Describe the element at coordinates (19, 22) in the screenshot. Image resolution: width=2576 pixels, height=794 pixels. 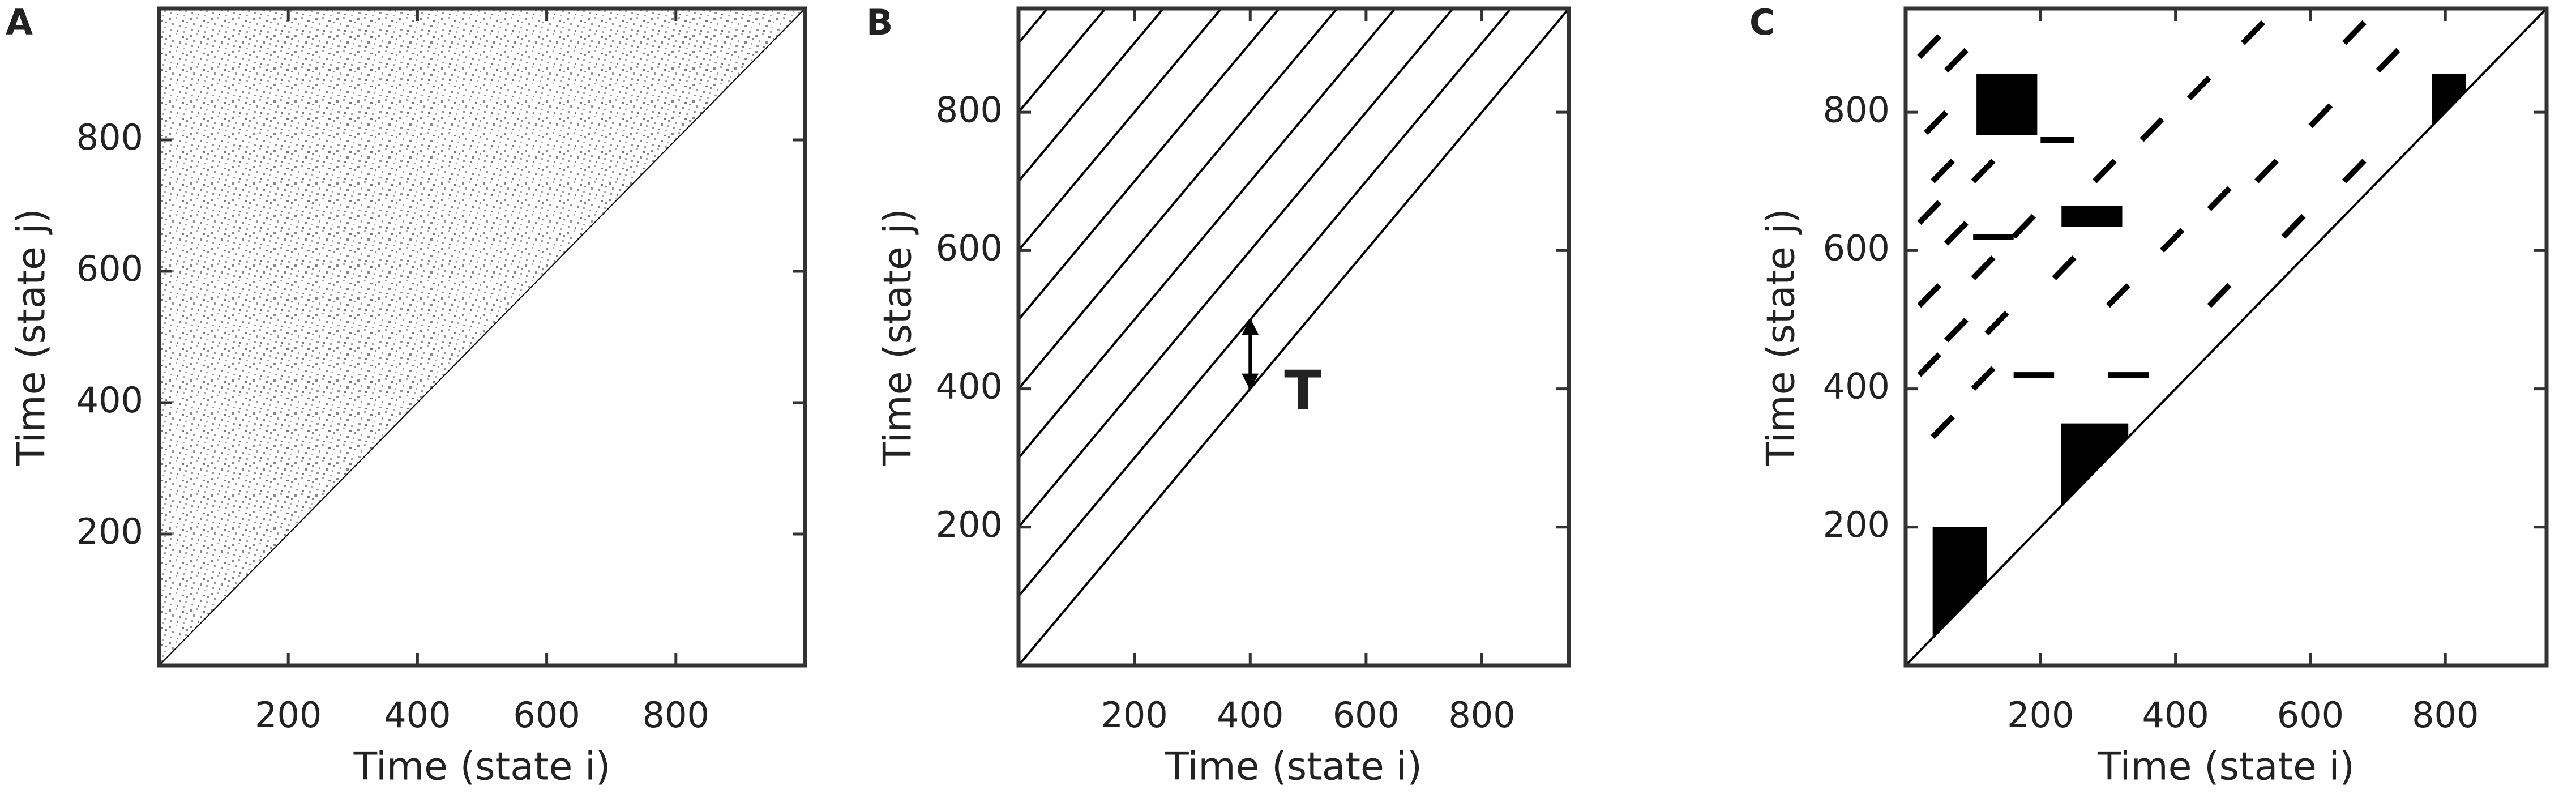
I see `panel-label: A` at that location.